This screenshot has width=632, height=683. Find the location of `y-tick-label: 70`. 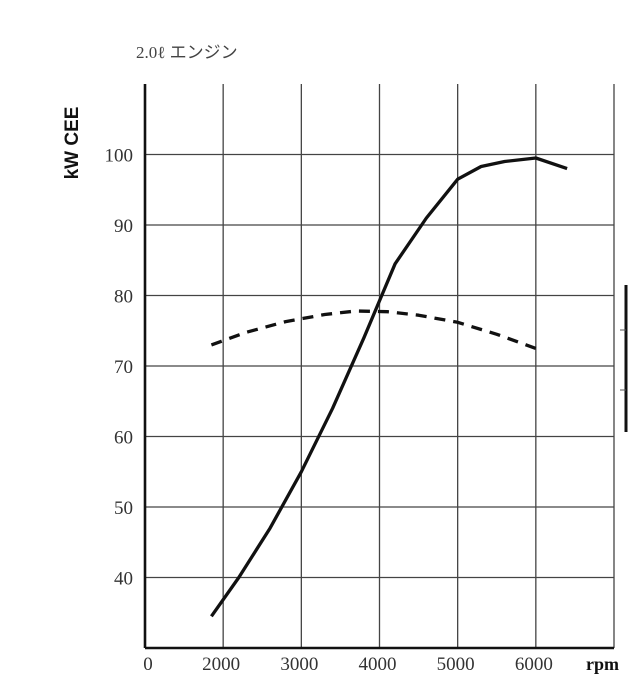

y-tick-label: 70 is located at coordinates (123, 367).